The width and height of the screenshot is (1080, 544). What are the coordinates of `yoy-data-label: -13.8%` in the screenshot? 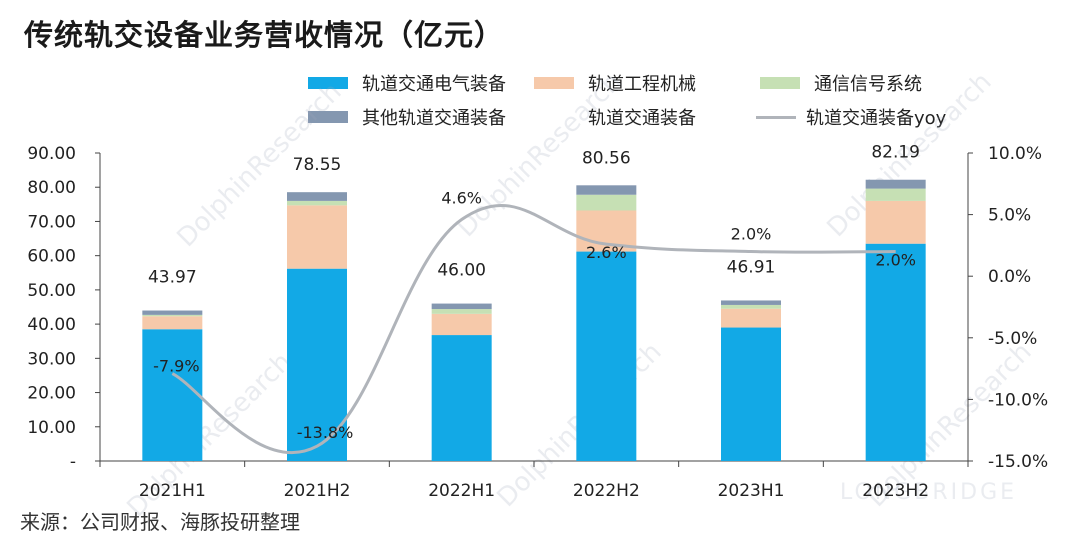 It's located at (325, 432).